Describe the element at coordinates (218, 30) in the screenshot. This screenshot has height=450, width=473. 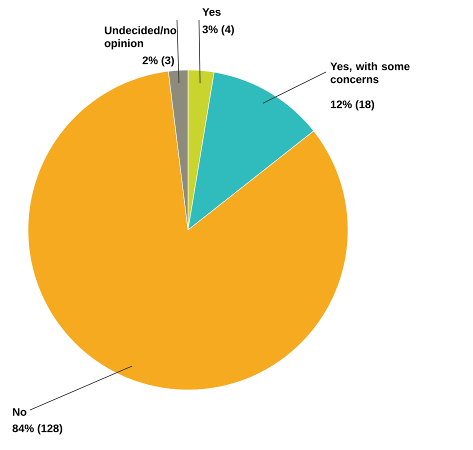
I see `data-label: 3% (4)` at that location.